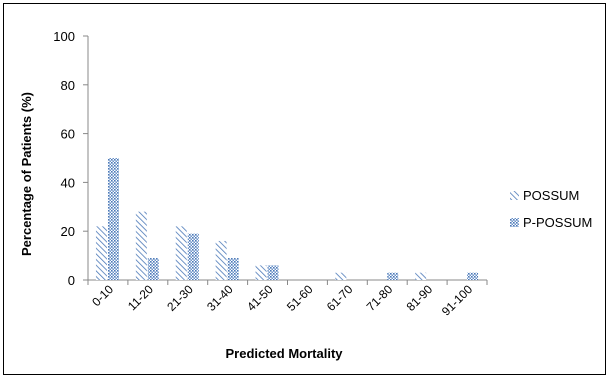 Image resolution: width=611 pixels, height=380 pixels. What do you see at coordinates (180, 298) in the screenshot?
I see `x-tick-label: 21-30` at bounding box center [180, 298].